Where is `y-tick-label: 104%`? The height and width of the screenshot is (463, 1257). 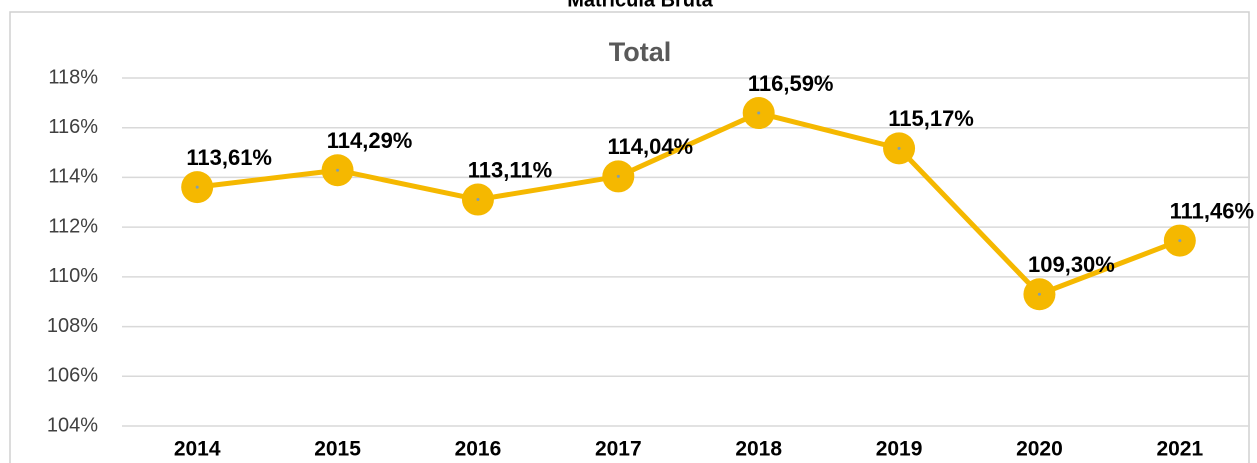 y-tick-label: 104% is located at coordinates (72, 425).